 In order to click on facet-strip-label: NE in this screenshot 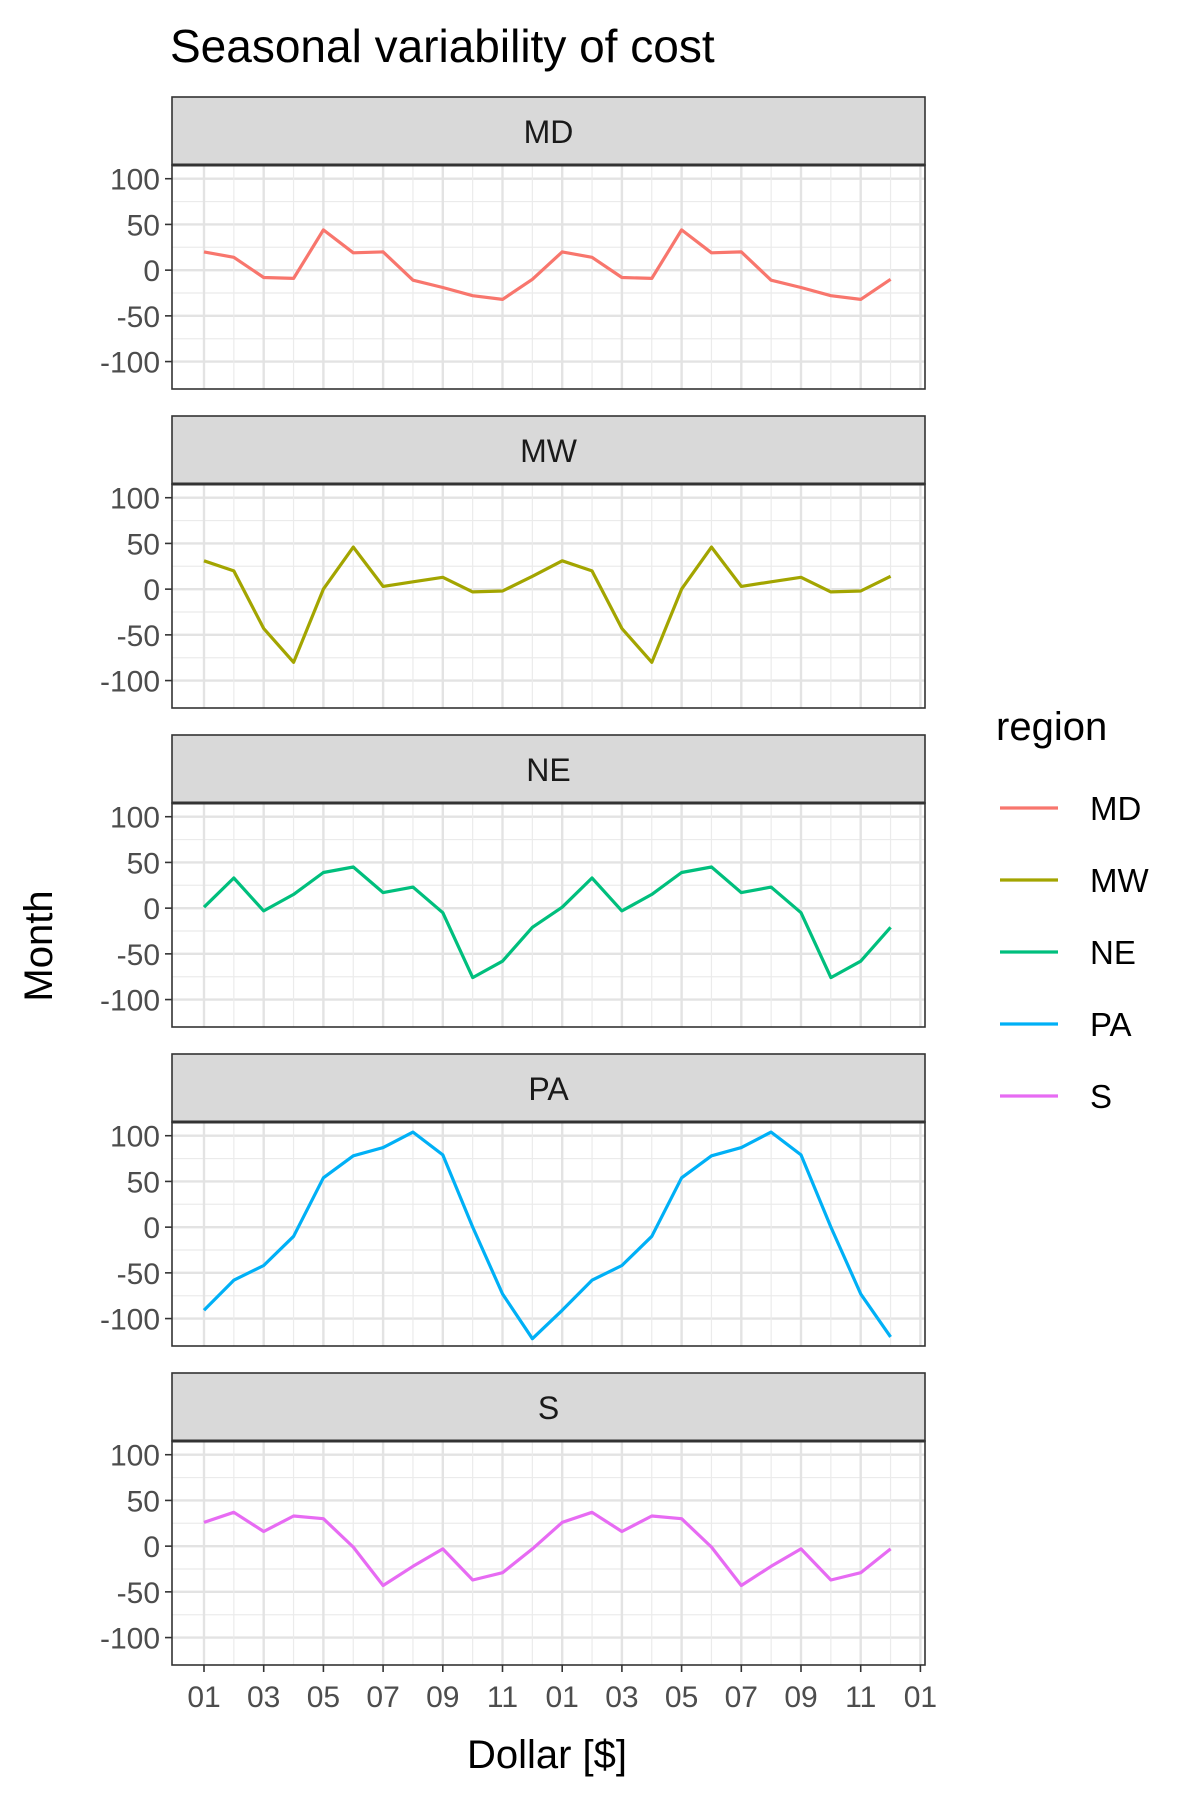, I will do `click(548, 770)`.